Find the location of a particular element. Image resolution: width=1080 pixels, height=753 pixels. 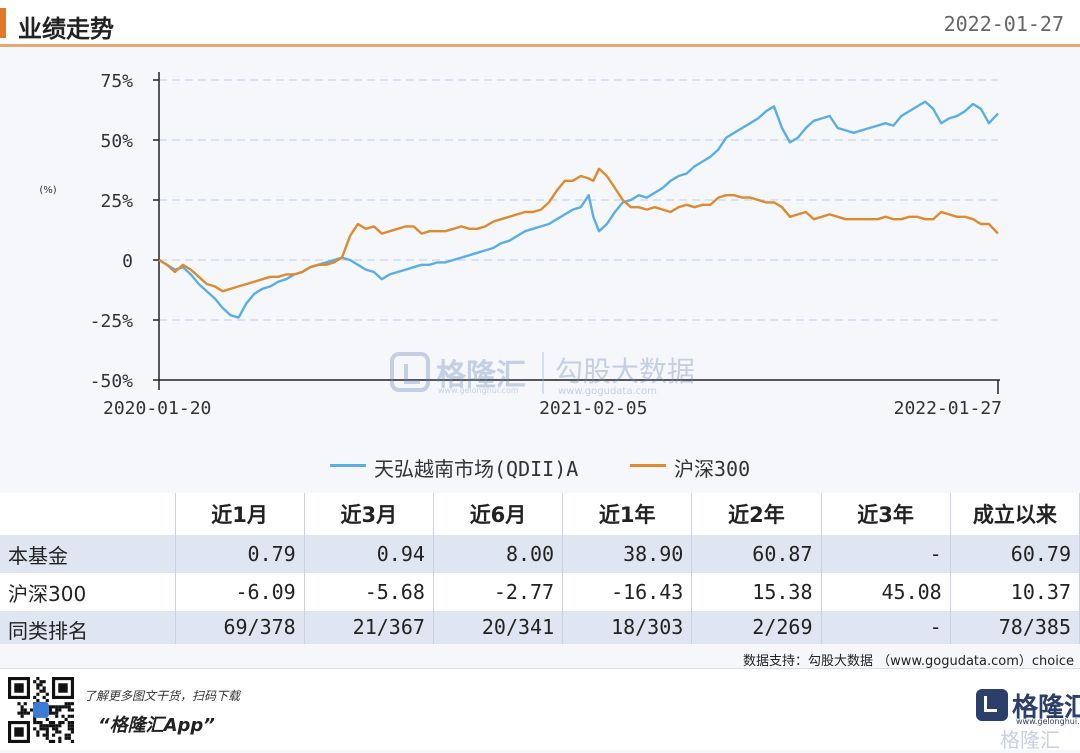

y-tick-label: -25% is located at coordinates (112, 321).